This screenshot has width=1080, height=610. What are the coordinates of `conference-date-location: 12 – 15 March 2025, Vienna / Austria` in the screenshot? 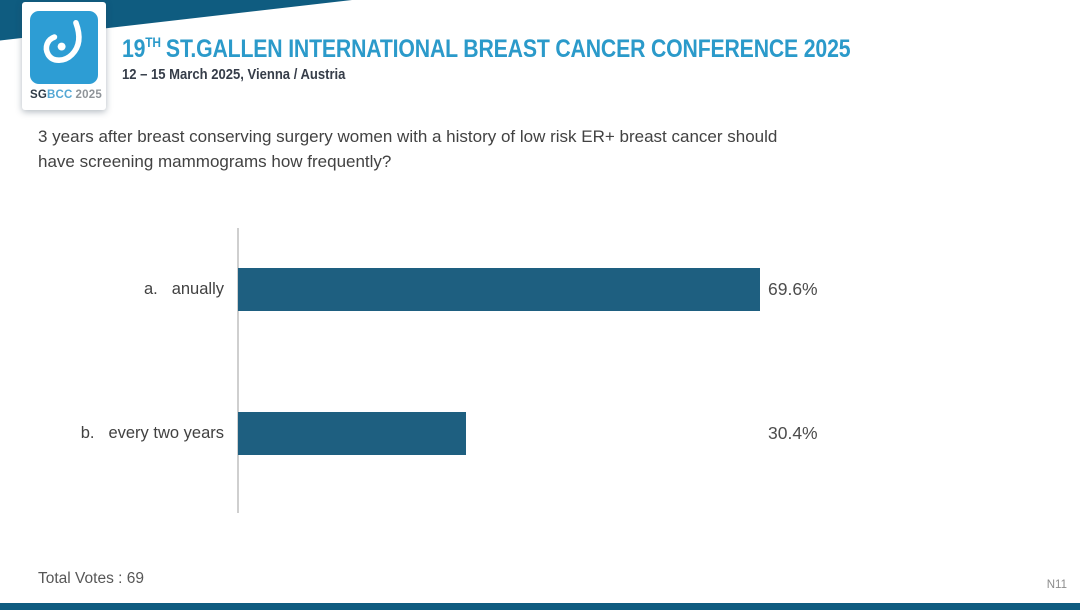 It's located at (234, 75).